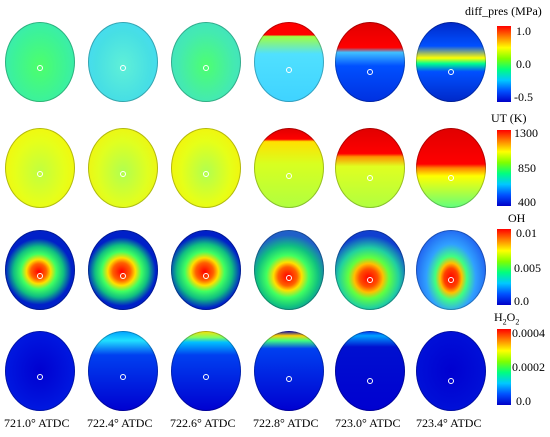 Image resolution: width=550 pixels, height=437 pixels. I want to click on colorbar-diff-pres, so click(504, 64).